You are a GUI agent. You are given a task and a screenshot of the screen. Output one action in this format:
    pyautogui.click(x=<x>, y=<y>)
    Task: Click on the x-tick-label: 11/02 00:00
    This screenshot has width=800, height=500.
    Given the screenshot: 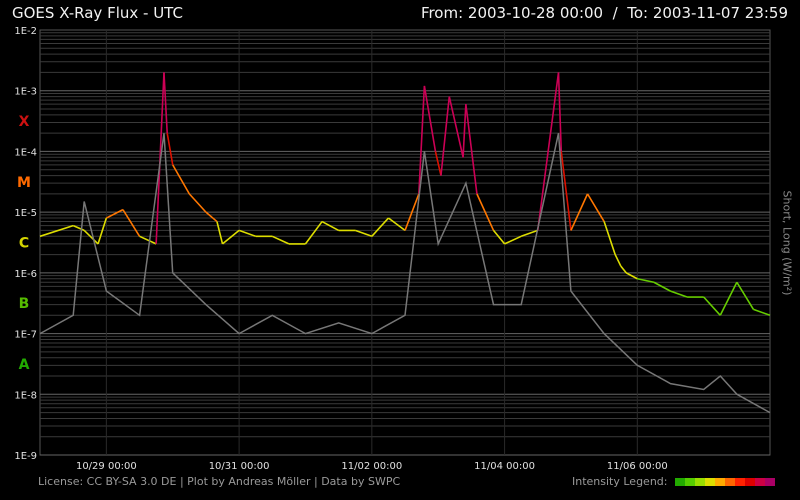 What is the action you would take?
    pyautogui.click(x=371, y=466)
    